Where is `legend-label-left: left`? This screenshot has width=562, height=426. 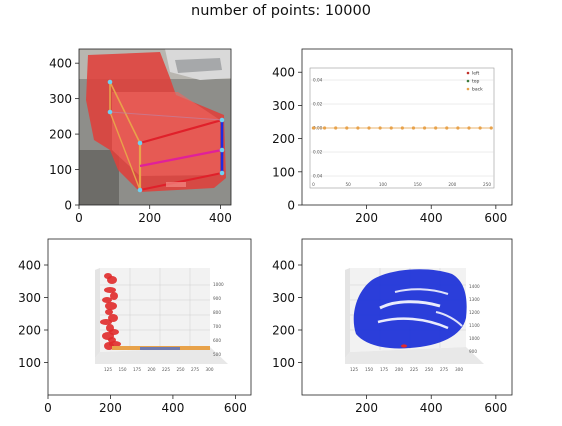 legend-label-left: left is located at coordinates (476, 74).